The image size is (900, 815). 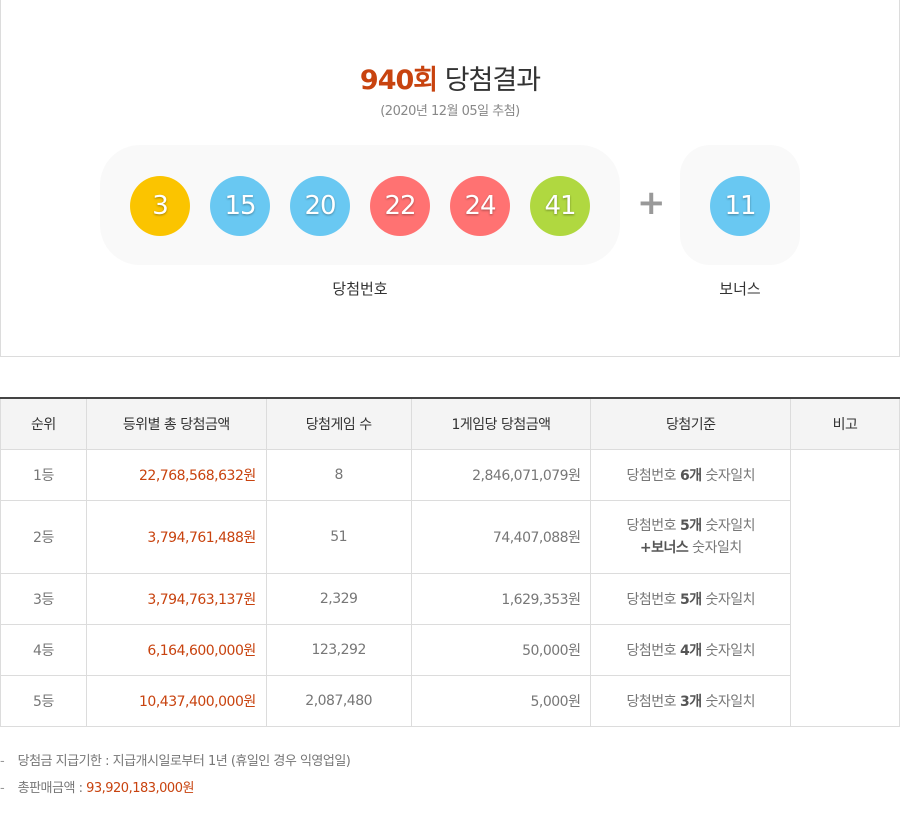 I want to click on criteria-count: 4개, so click(x=690, y=650).